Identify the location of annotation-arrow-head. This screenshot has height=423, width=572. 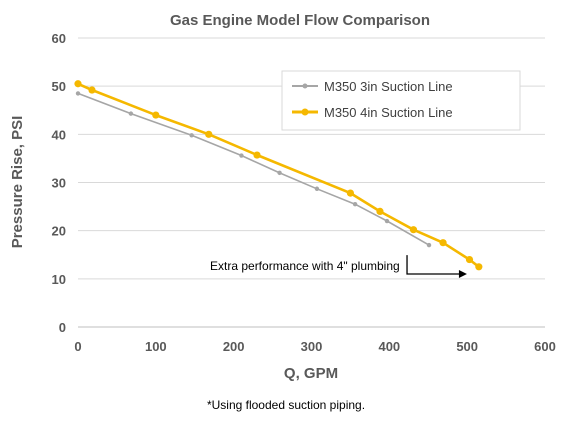
(462, 274).